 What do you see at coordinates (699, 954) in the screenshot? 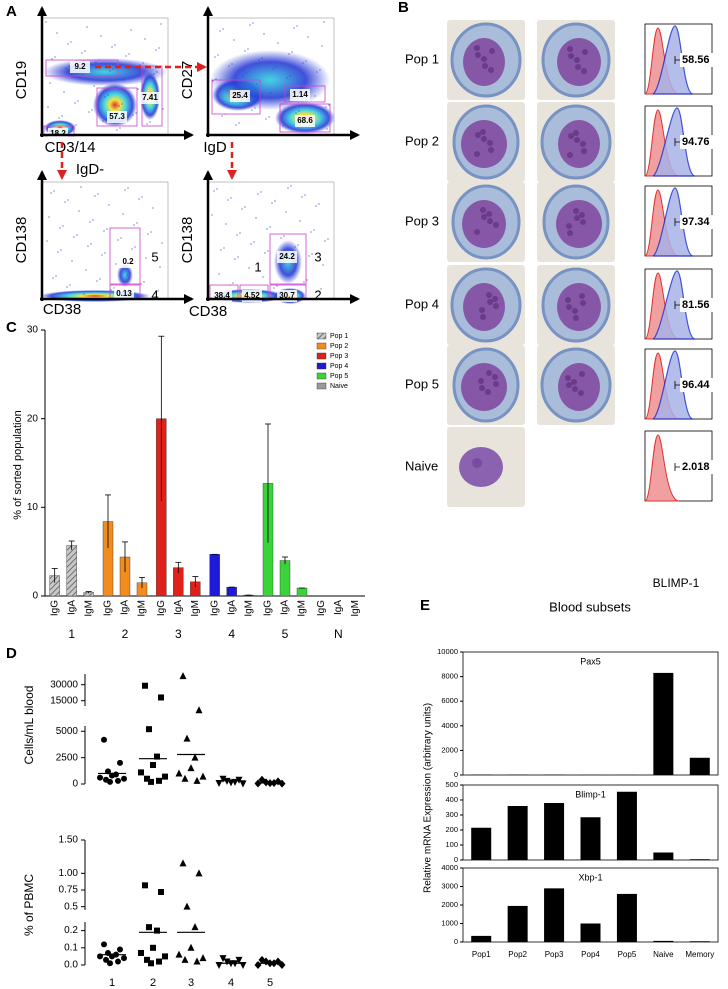
I see `x-tick-label: Memory` at bounding box center [699, 954].